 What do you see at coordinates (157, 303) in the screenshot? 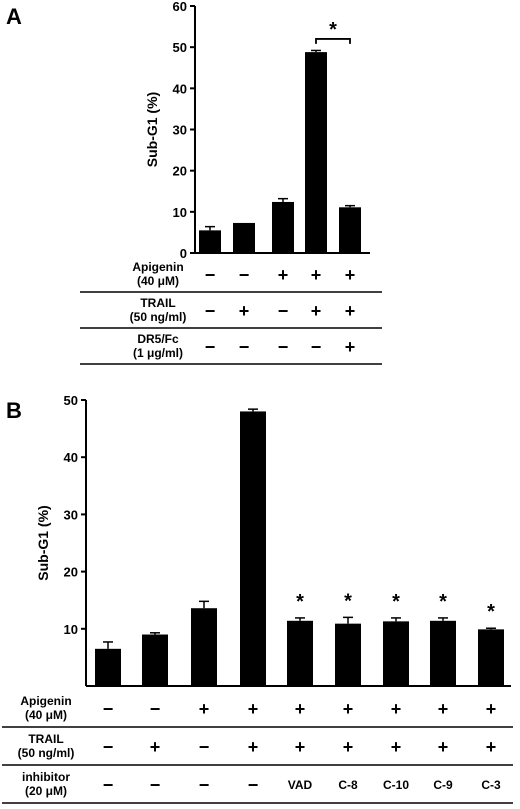
I see `panel-a-condition-label: TRAIL` at bounding box center [157, 303].